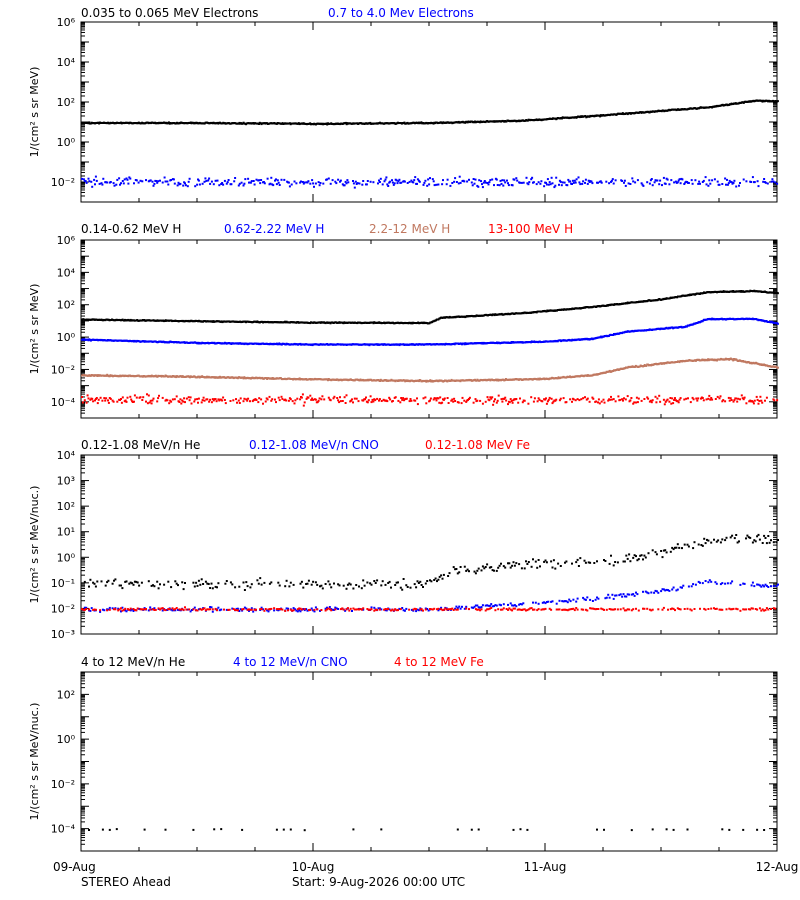 The image size is (800, 900). I want to click on series-black, so click(430, 112).